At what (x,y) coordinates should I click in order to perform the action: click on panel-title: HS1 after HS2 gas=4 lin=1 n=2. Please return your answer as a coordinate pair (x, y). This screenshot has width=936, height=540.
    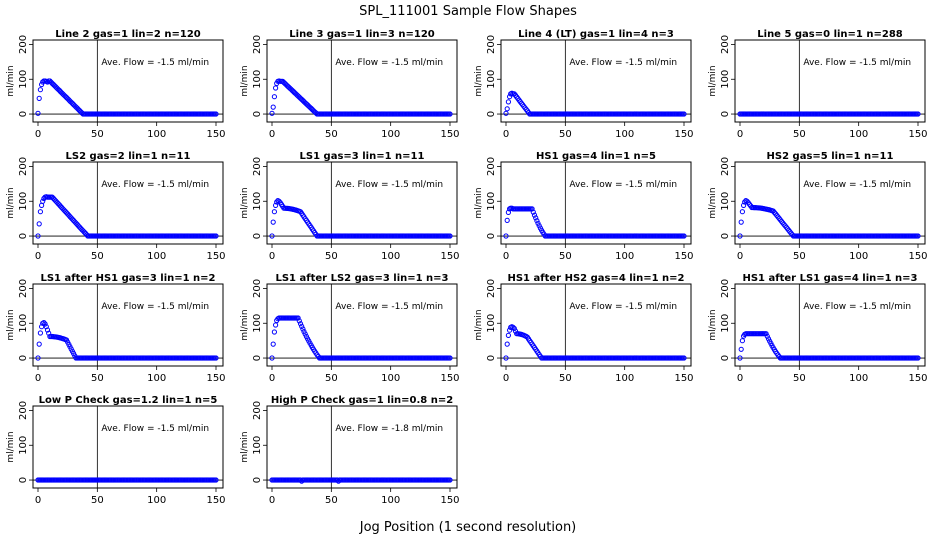
    Looking at the image, I should click on (595, 278).